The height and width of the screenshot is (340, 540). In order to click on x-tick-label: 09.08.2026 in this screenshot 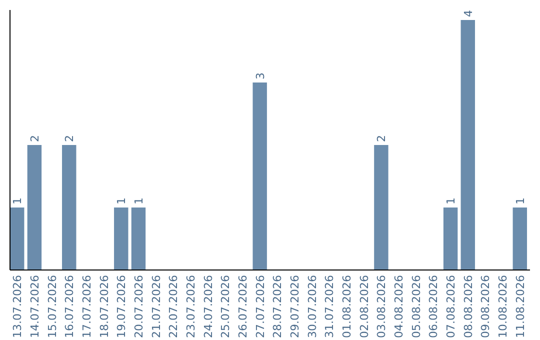, I will do `click(485, 306)`.